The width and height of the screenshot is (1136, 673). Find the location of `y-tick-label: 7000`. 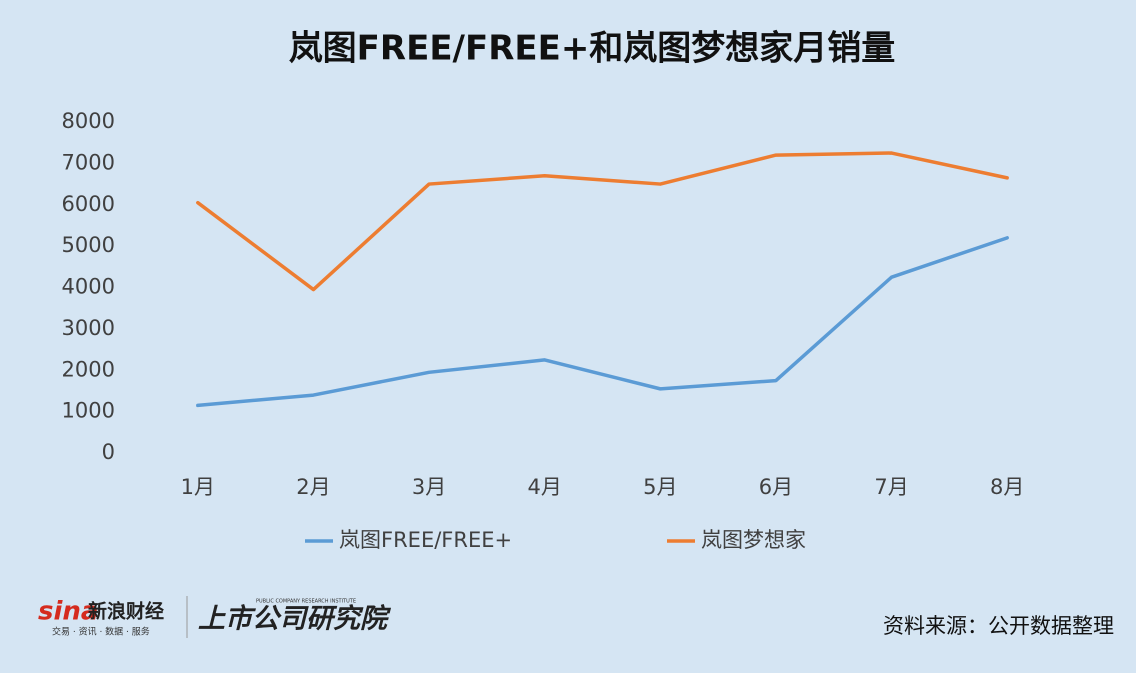

y-tick-label: 7000 is located at coordinates (88, 162).